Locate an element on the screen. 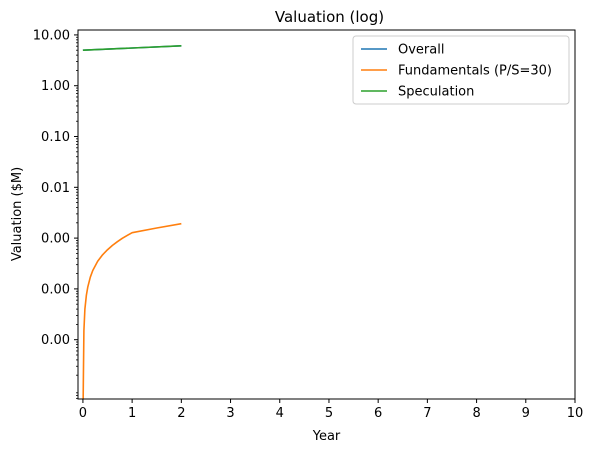 Image resolution: width=594 pixels, height=453 pixels. x-tick-label-9: 9 is located at coordinates (526, 413).